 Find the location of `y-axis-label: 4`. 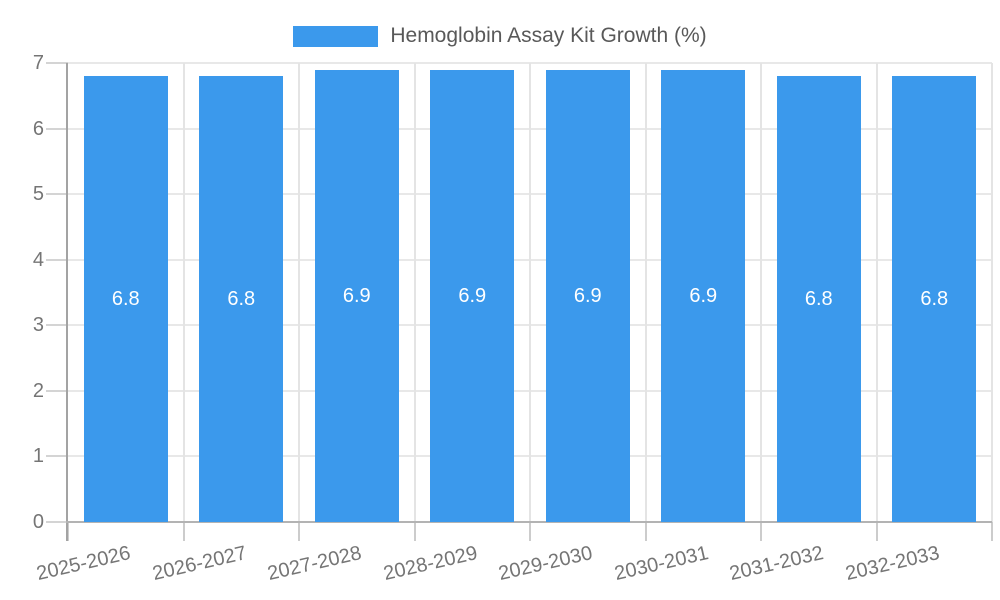

y-axis-label: 4 is located at coordinates (38, 259).